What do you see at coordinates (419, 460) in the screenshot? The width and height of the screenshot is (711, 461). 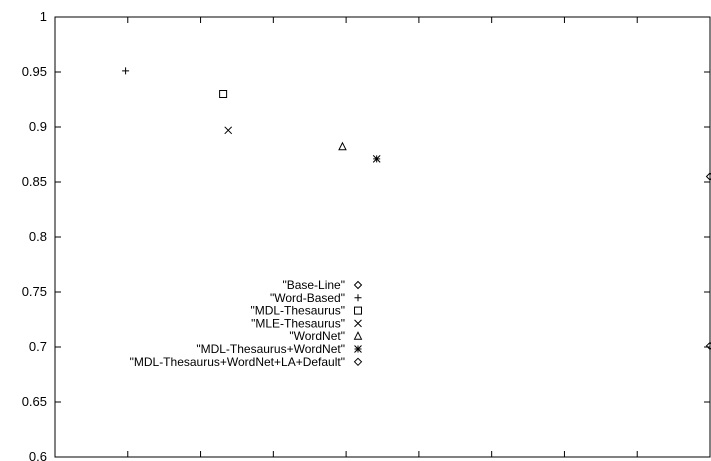 I see `x-tick-label: 0.6` at bounding box center [419, 460].